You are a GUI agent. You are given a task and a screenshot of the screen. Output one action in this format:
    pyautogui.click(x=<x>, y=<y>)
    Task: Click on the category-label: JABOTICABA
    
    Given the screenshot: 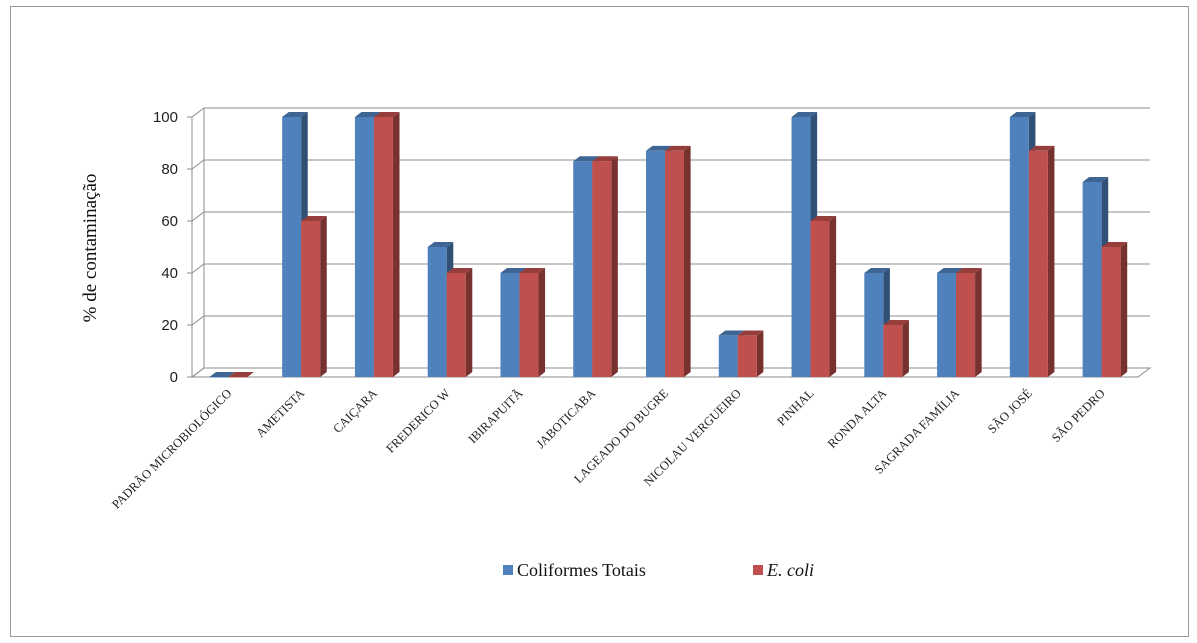 What is the action you would take?
    pyautogui.click(x=565, y=418)
    